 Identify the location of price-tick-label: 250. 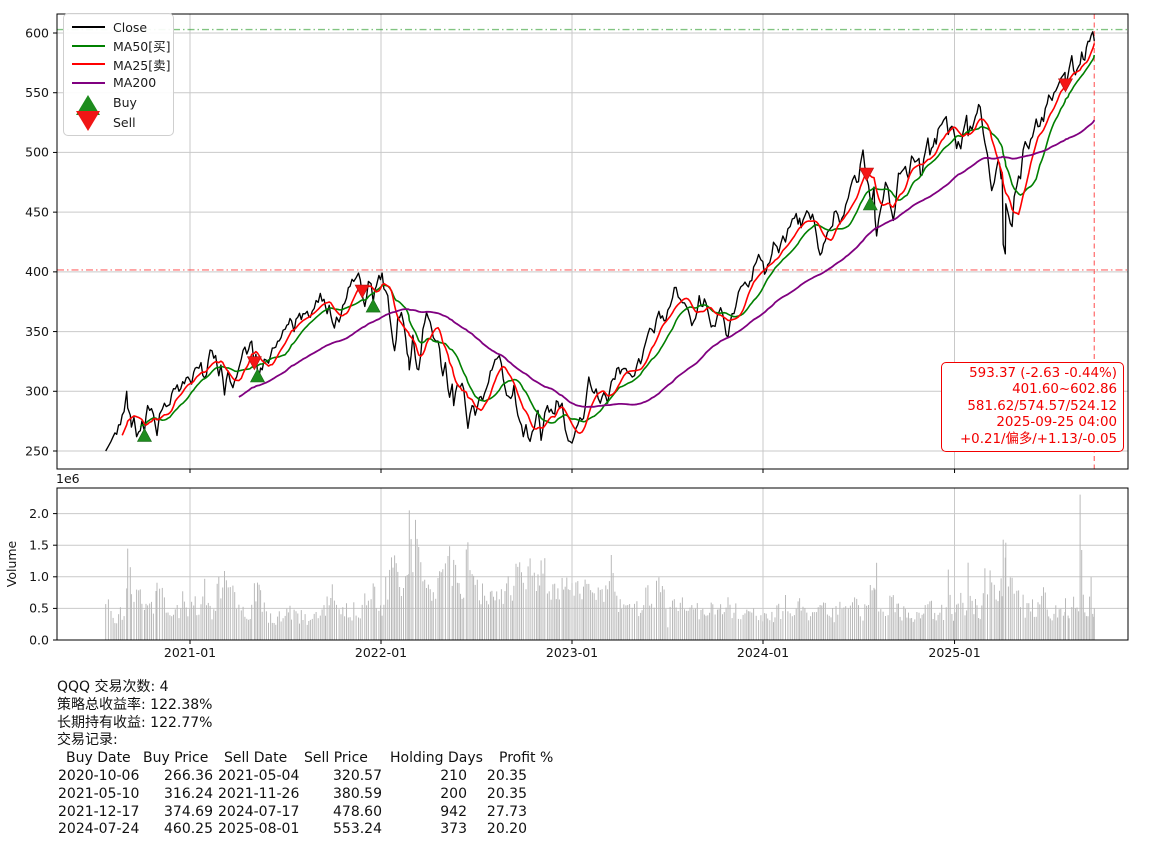
(37, 450).